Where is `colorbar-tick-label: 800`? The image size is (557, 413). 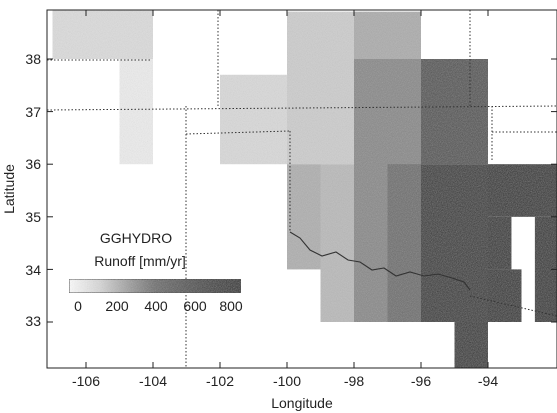 colorbar-tick-label: 800 is located at coordinates (231, 306).